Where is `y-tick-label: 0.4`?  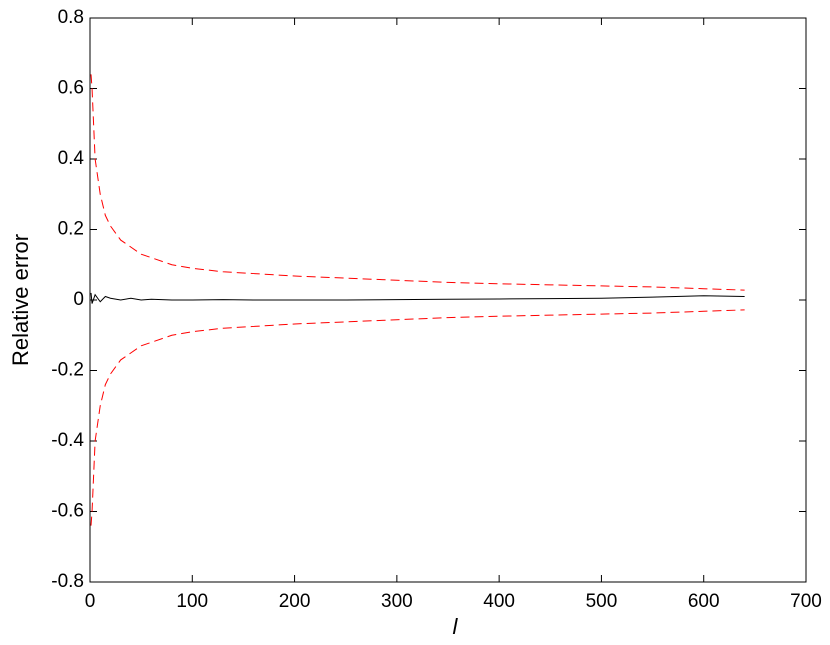 y-tick-label: 0.4 is located at coordinates (71, 158).